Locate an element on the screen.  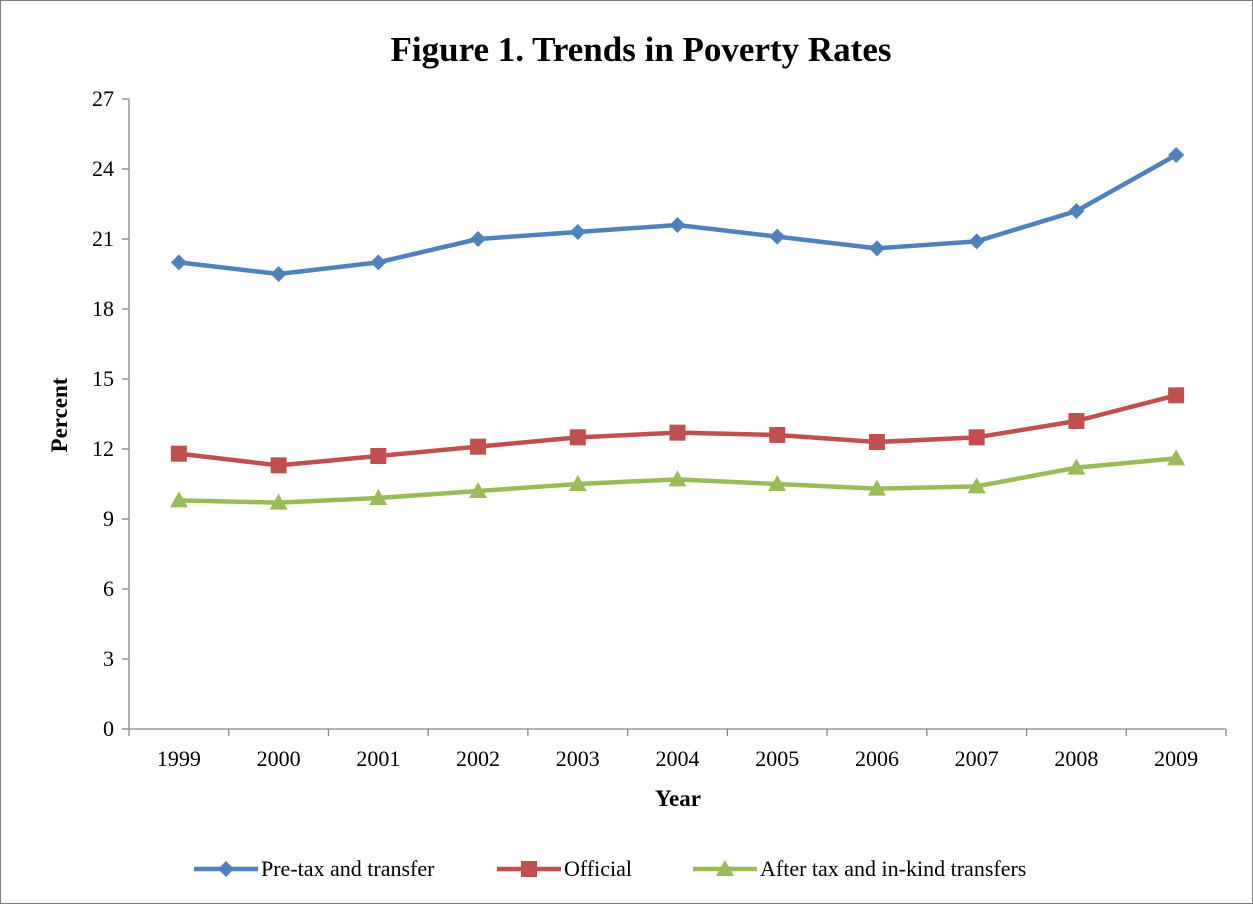
x-tick-label: 2004 is located at coordinates (678, 758).